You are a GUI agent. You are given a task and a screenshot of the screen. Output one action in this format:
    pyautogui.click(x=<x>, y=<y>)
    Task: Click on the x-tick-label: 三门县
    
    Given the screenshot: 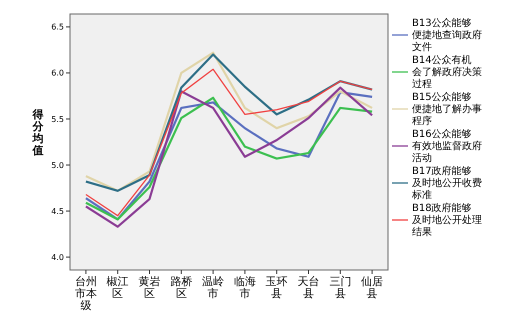 What is the action you would take?
    pyautogui.click(x=340, y=287)
    